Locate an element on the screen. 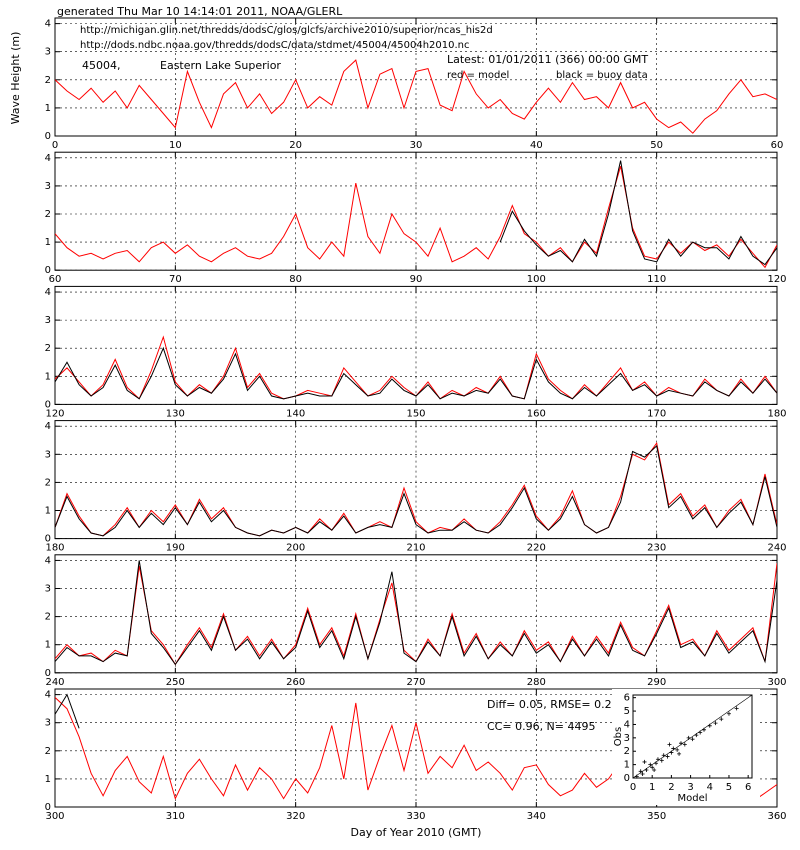  latest-time: Latest: 01/01/2011 (366) 00:00 GMT is located at coordinates (547, 59).